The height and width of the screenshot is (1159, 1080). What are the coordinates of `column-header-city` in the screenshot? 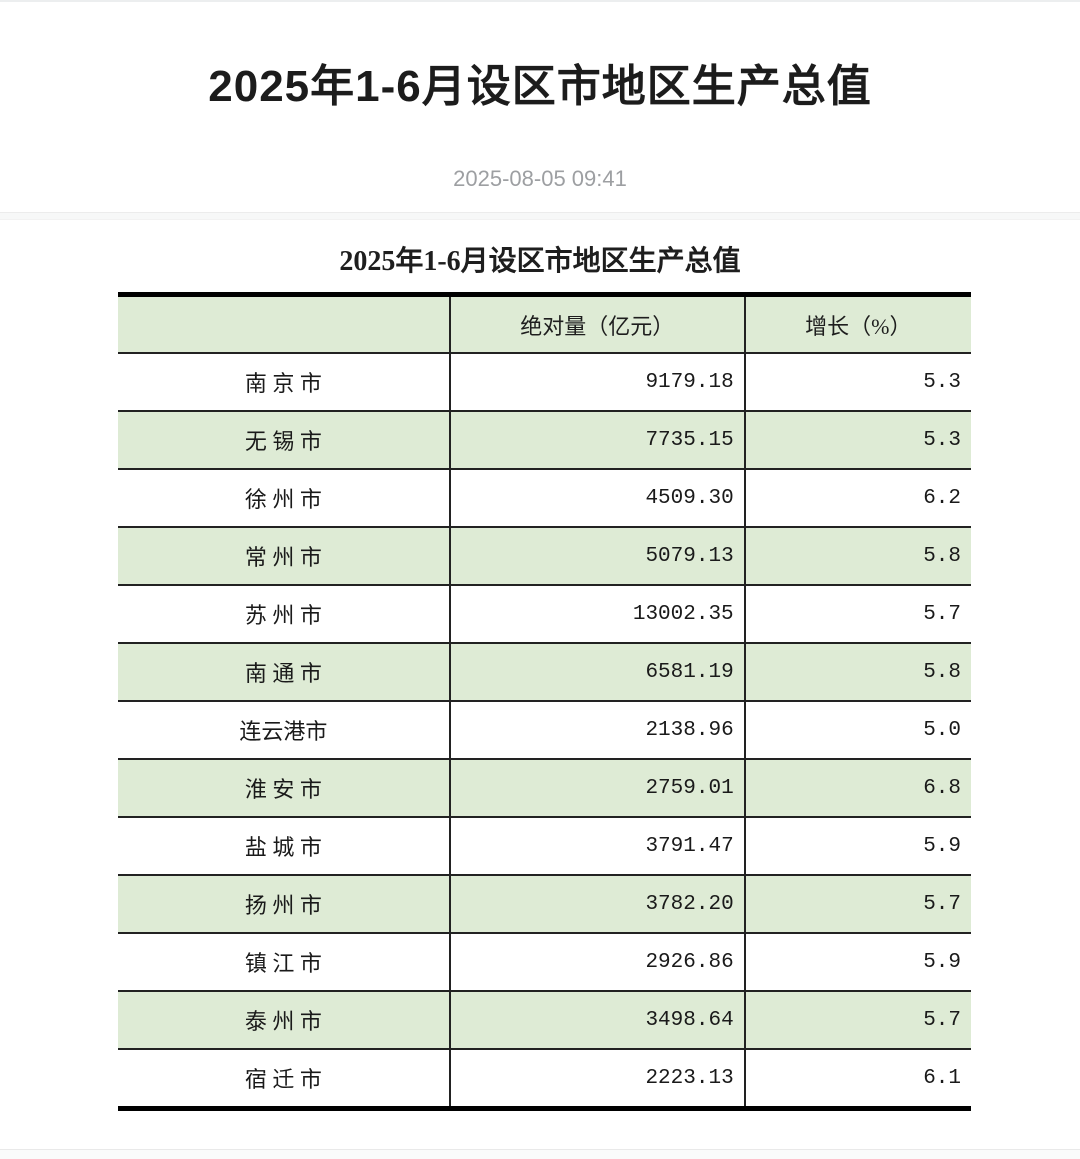 It's located at (284, 323).